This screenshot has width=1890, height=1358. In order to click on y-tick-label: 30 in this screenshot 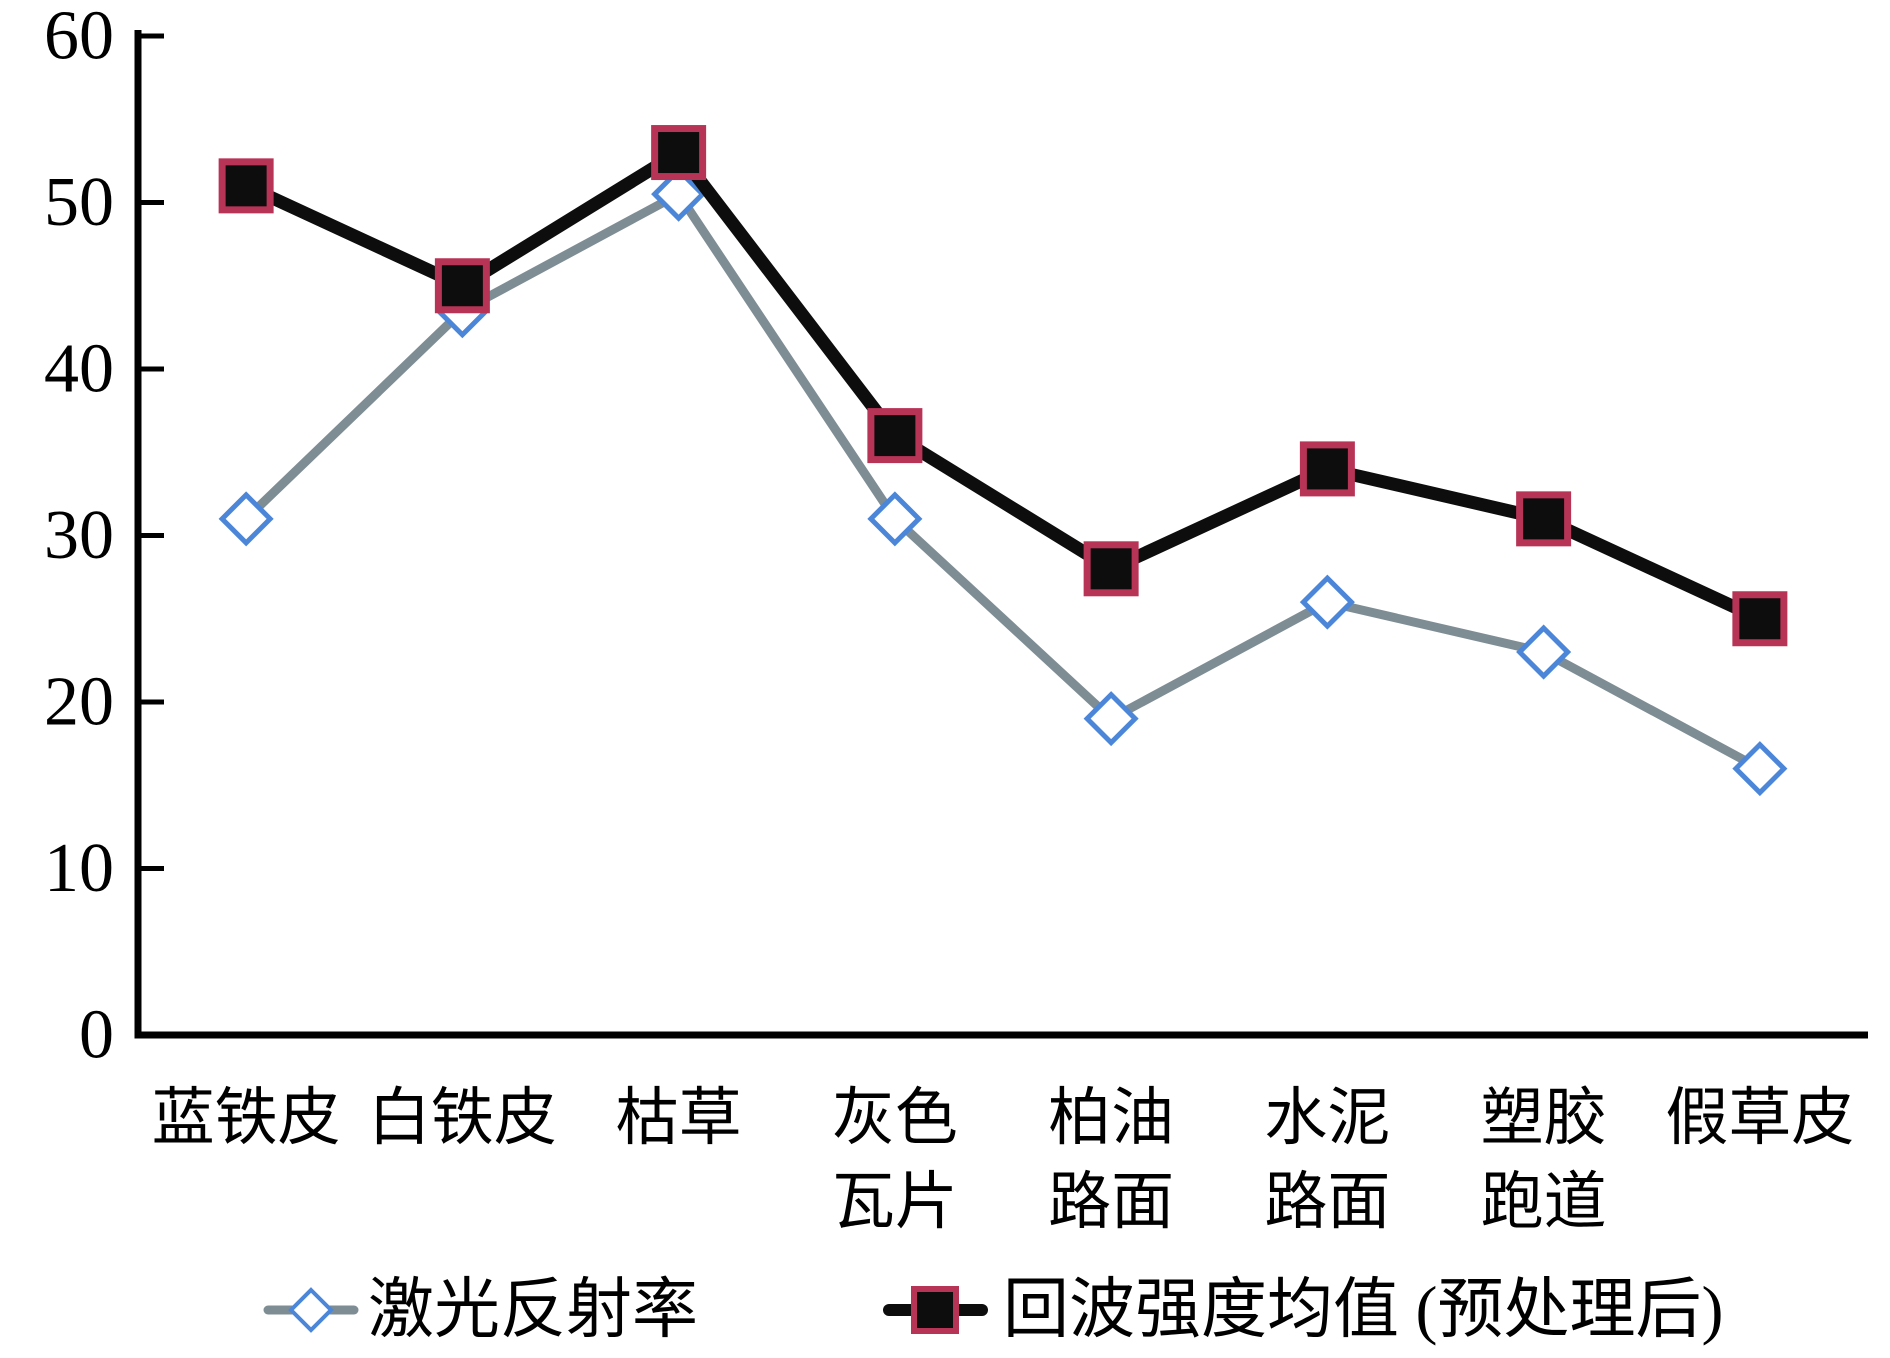, I will do `click(79, 535)`.